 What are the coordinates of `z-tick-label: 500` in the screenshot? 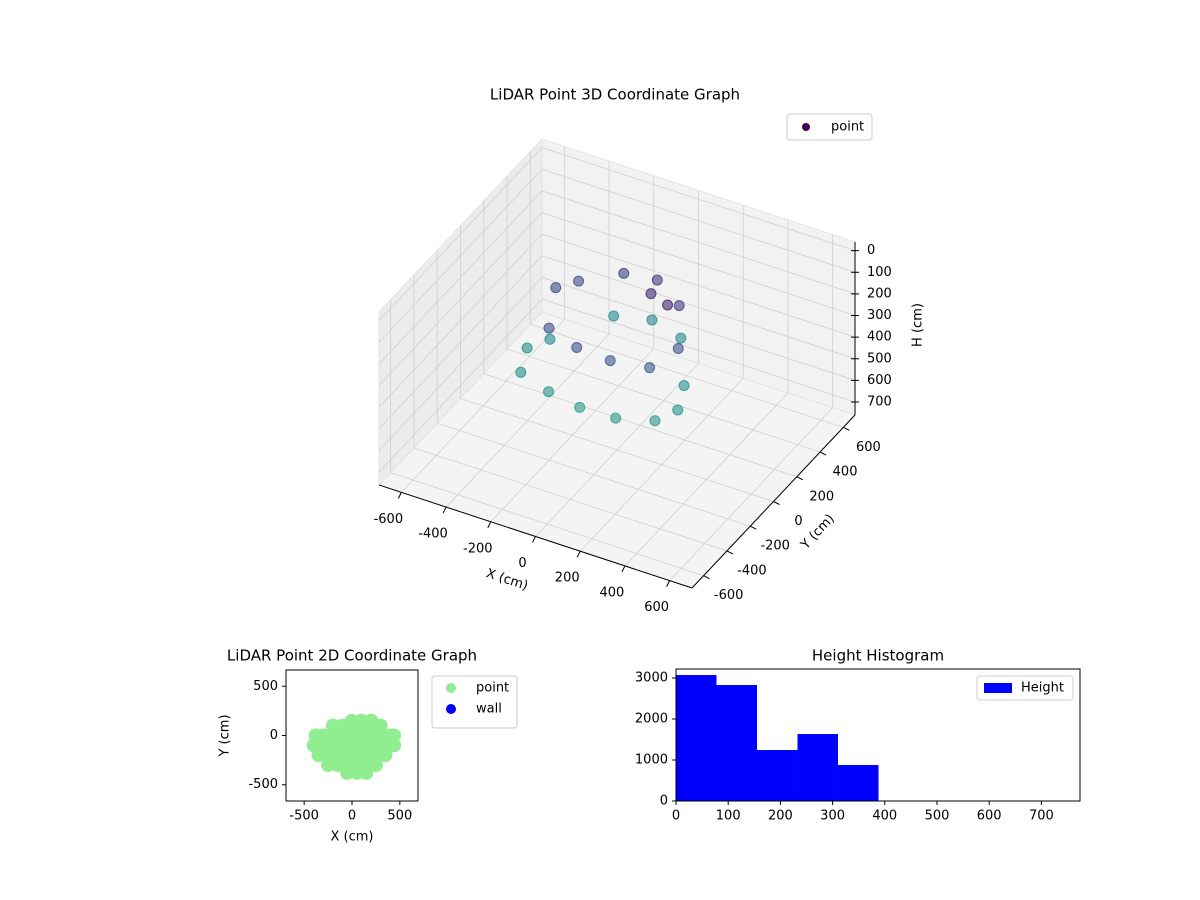 It's located at (879, 358).